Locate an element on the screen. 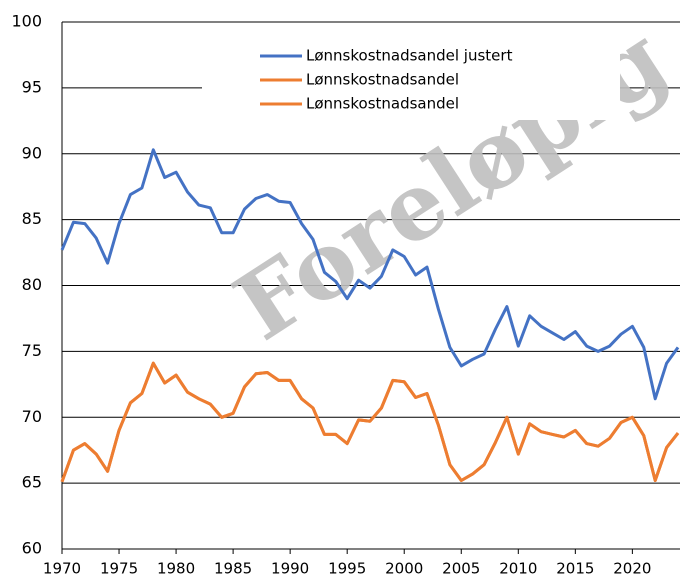 Image resolution: width=680 pixels, height=581 pixels. x-tick-label: 2015 is located at coordinates (575, 569).